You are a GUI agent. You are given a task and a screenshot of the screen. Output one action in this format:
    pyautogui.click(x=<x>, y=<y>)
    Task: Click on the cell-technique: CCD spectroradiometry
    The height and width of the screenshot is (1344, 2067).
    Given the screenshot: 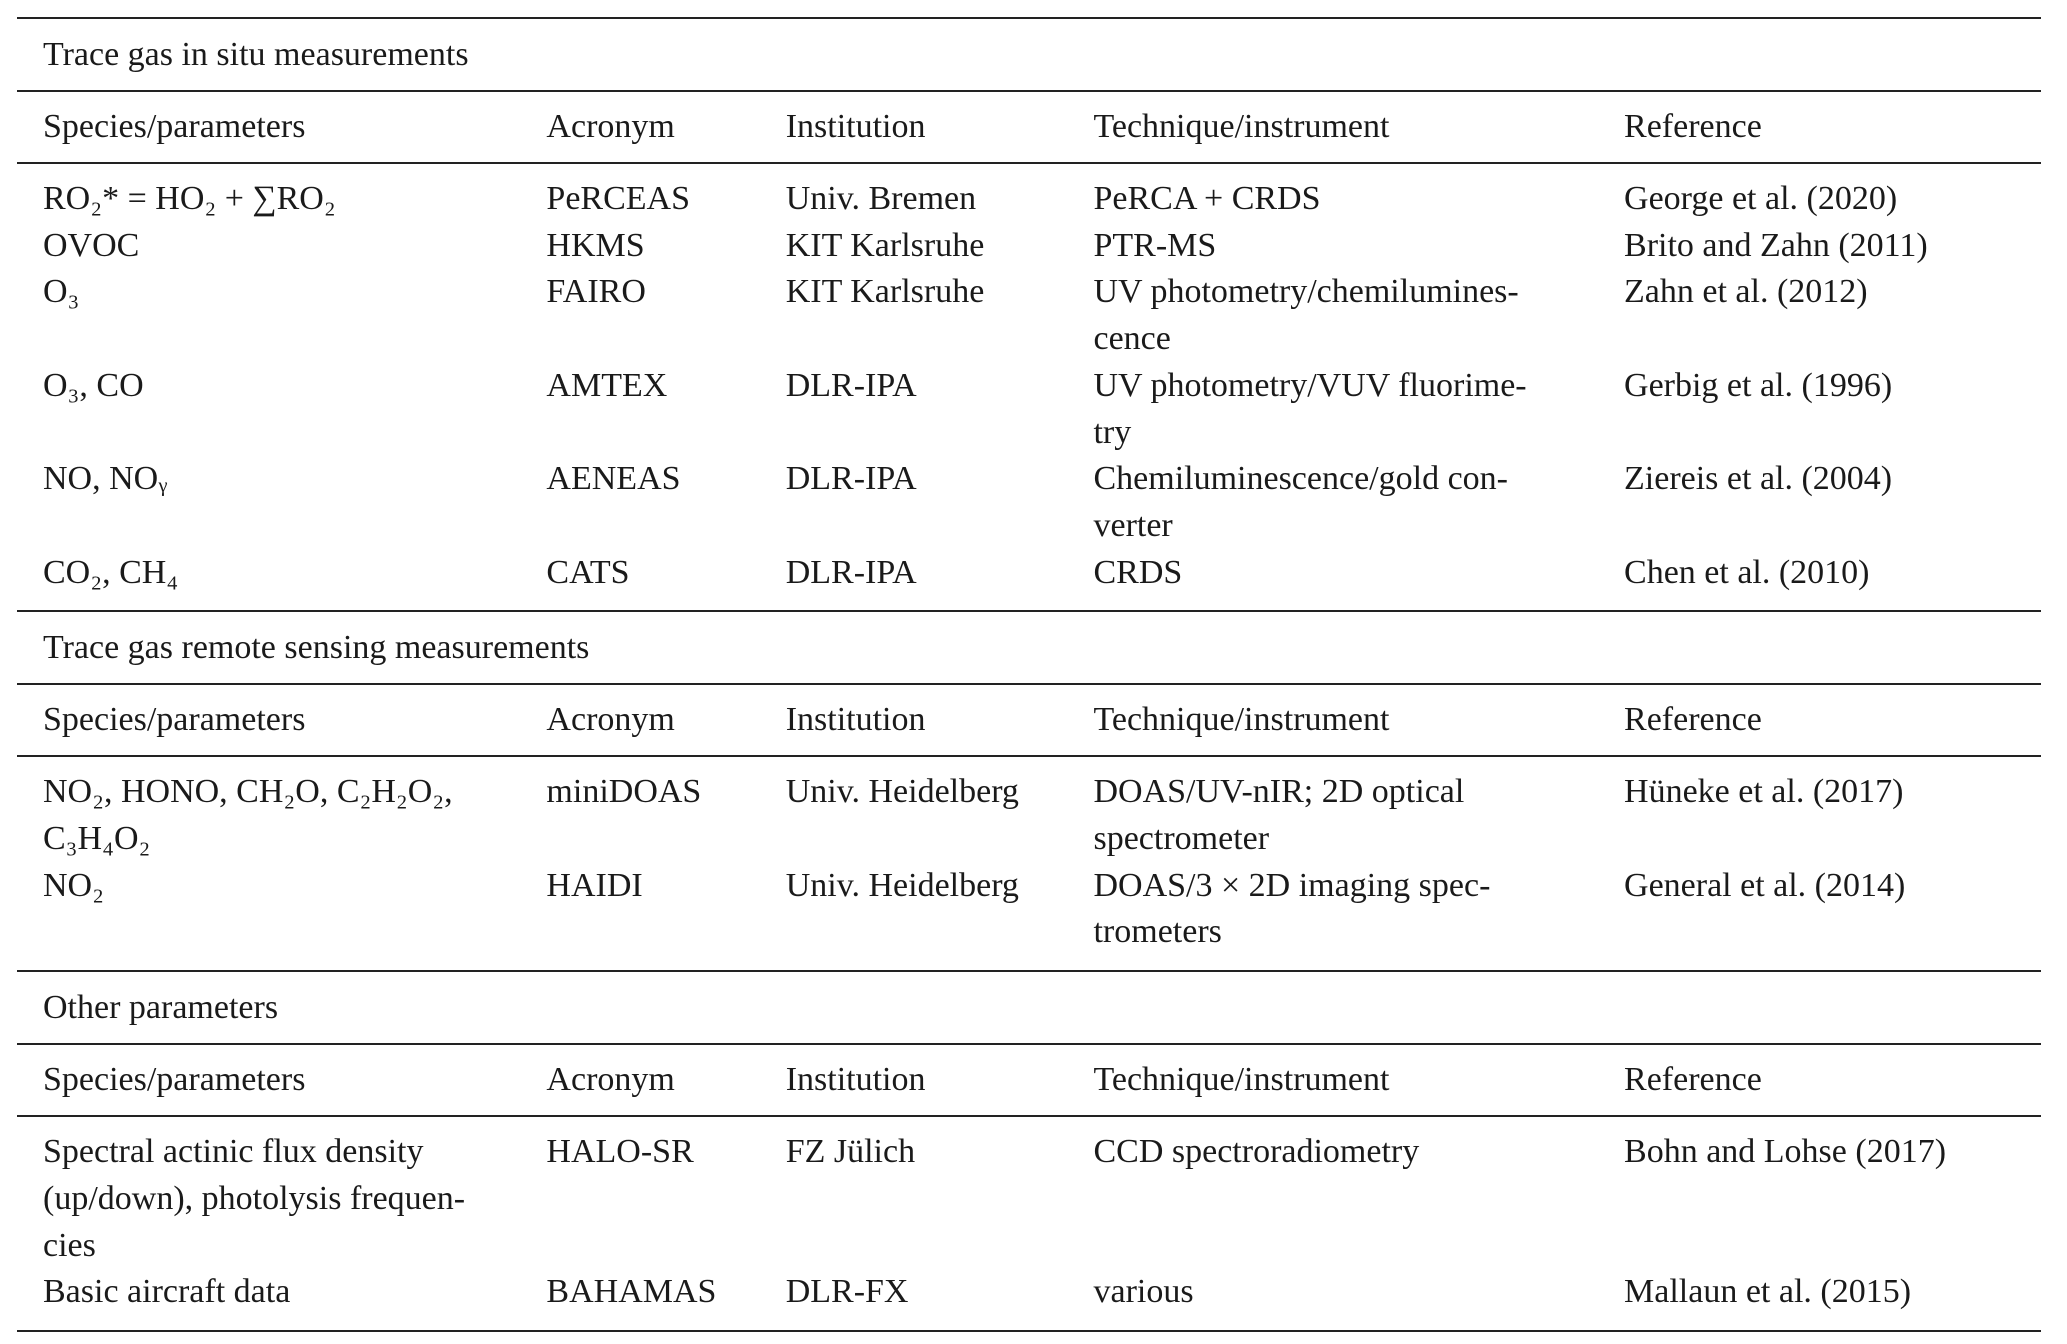 What is the action you would take?
    pyautogui.click(x=1256, y=1152)
    